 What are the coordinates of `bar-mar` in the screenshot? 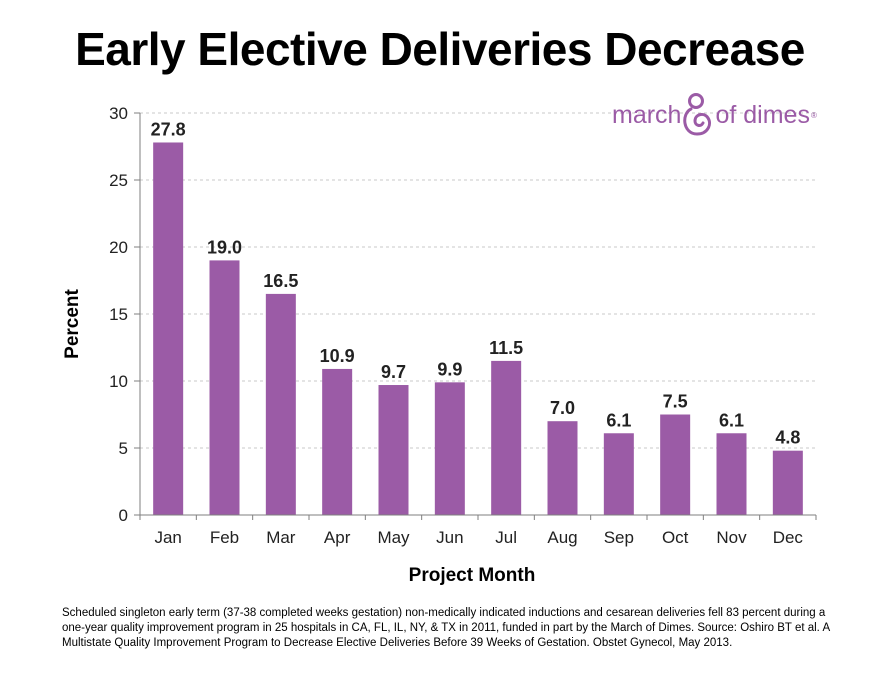 It's located at (280, 404).